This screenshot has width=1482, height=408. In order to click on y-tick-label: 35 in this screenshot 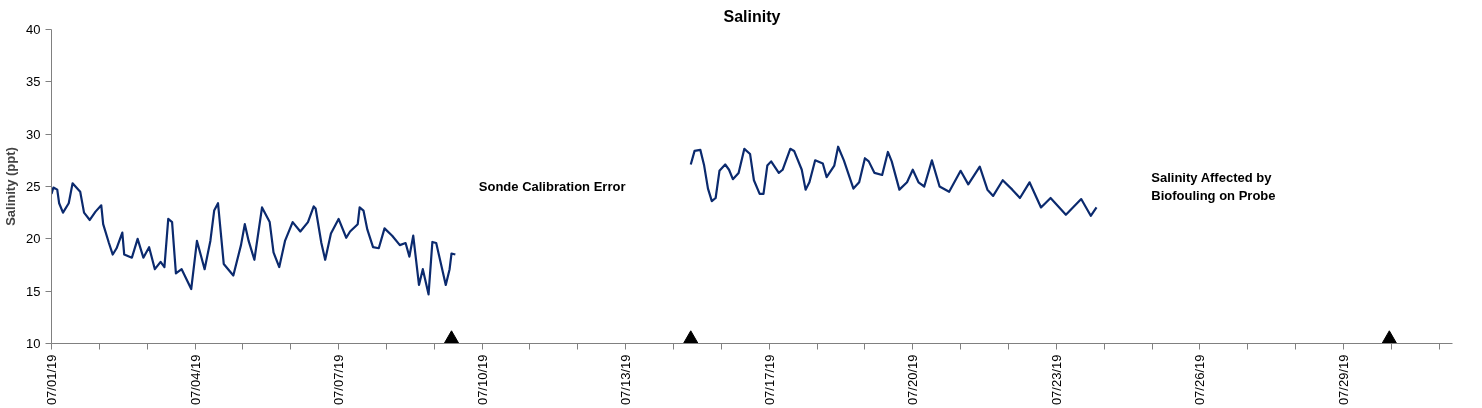, I will do `click(33, 82)`.